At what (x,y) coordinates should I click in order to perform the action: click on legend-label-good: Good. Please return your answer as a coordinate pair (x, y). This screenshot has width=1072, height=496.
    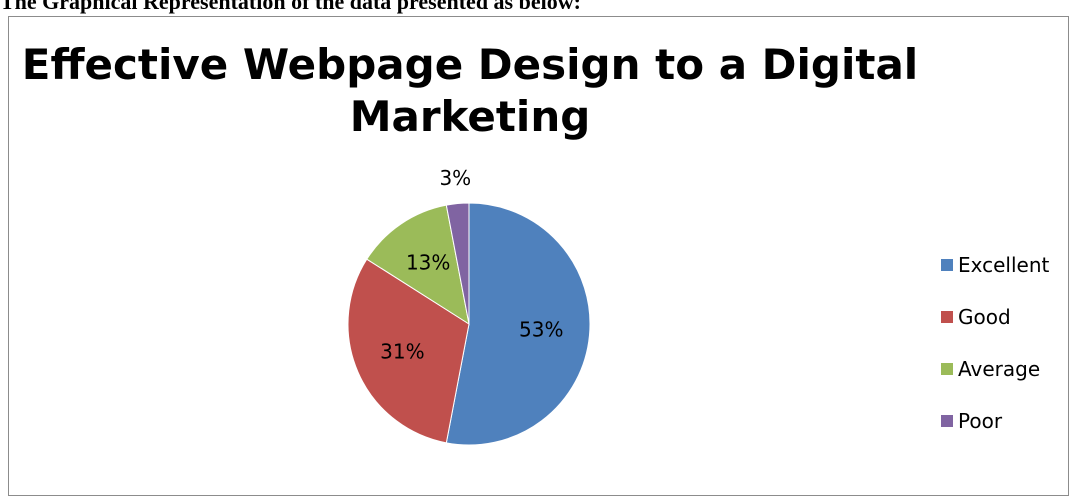
    Looking at the image, I should click on (984, 317).